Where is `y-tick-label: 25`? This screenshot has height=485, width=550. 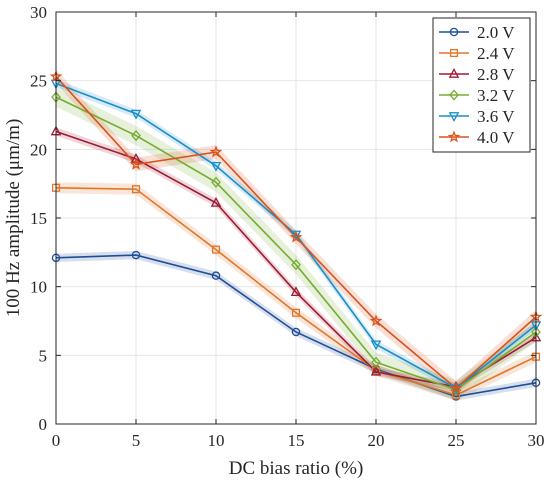 y-tick-label: 25 is located at coordinates (38, 81).